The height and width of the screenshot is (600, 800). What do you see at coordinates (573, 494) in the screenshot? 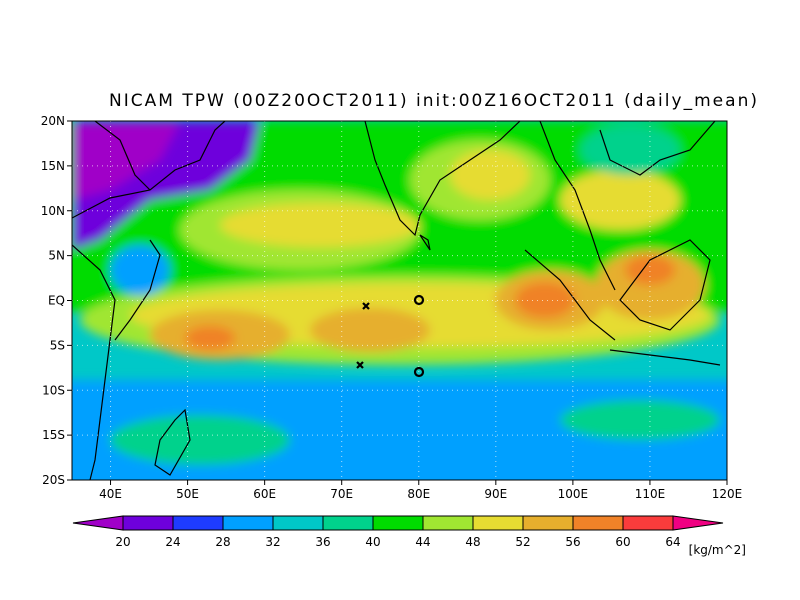
I see `x-tick-label: 100E` at bounding box center [573, 494].